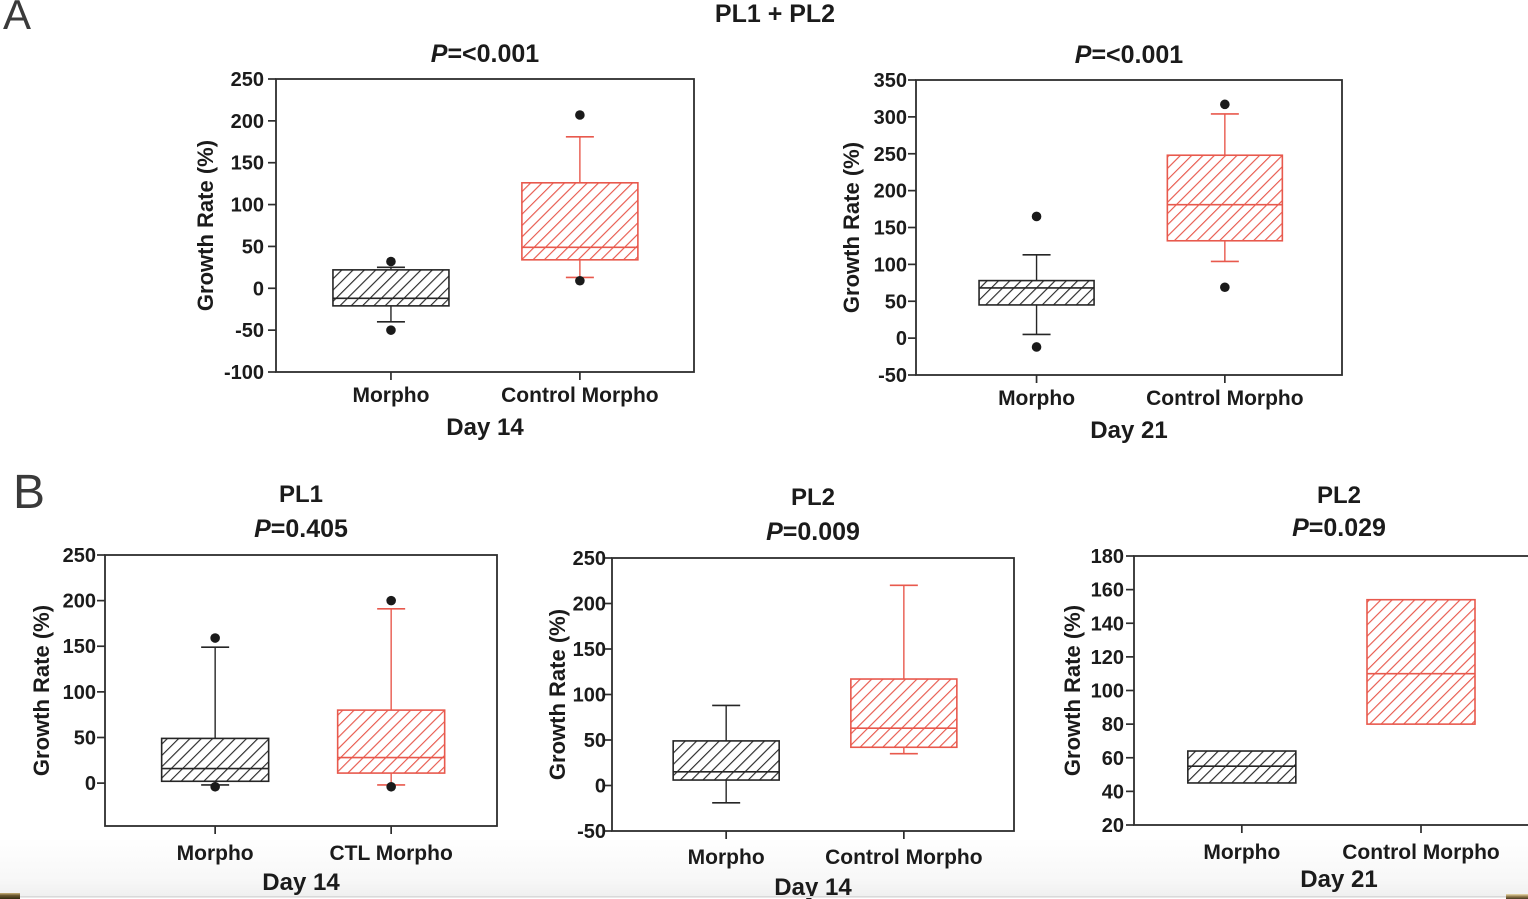 The width and height of the screenshot is (1528, 899). What do you see at coordinates (890, 118) in the screenshot?
I see `y-tick-label: 300` at bounding box center [890, 118].